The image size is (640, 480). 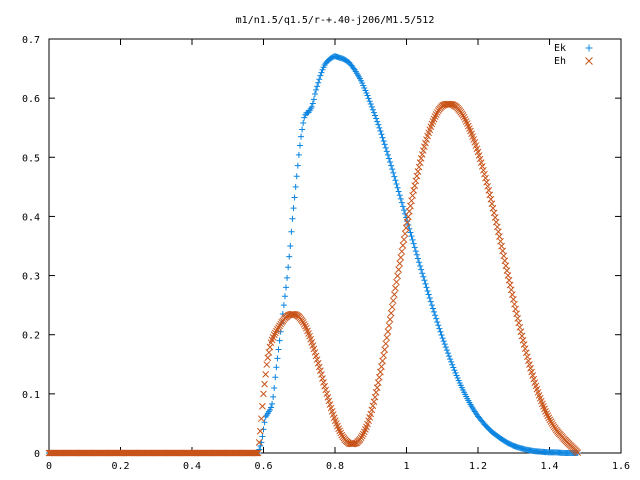 I want to click on x-tick-label: 0, so click(x=49, y=466).